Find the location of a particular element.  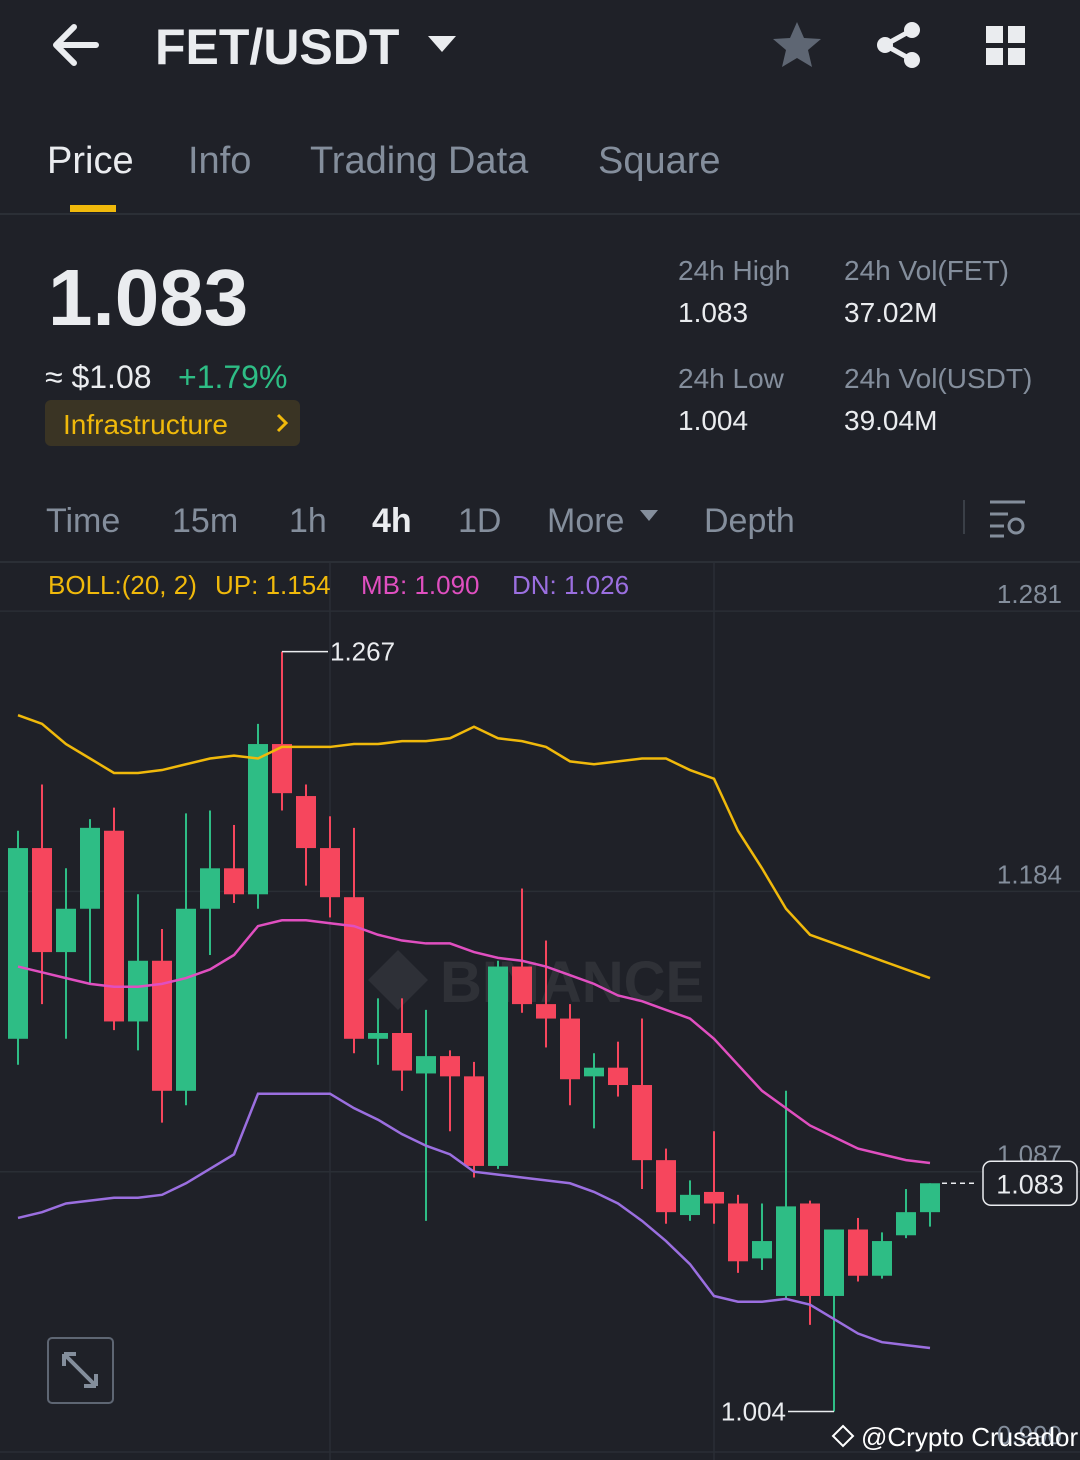

indicator-label: BOLL:(20, 2) is located at coordinates (122, 585).